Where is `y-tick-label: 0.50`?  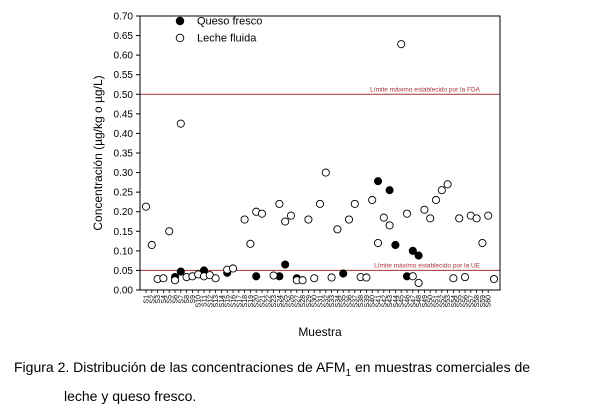 y-tick-label: 0.50 is located at coordinates (124, 95).